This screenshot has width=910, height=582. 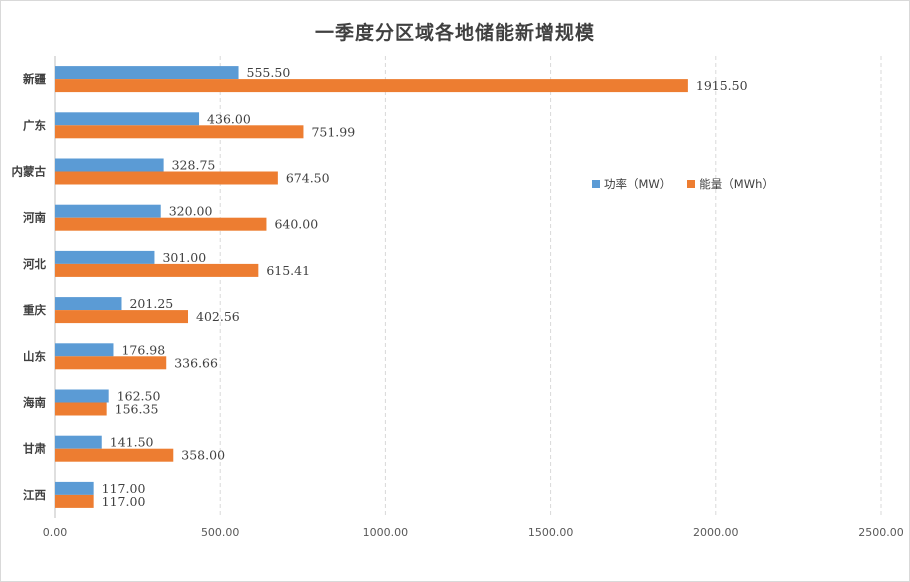 What do you see at coordinates (137, 409) in the screenshot?
I see `data-label-energy: 156.35` at bounding box center [137, 409].